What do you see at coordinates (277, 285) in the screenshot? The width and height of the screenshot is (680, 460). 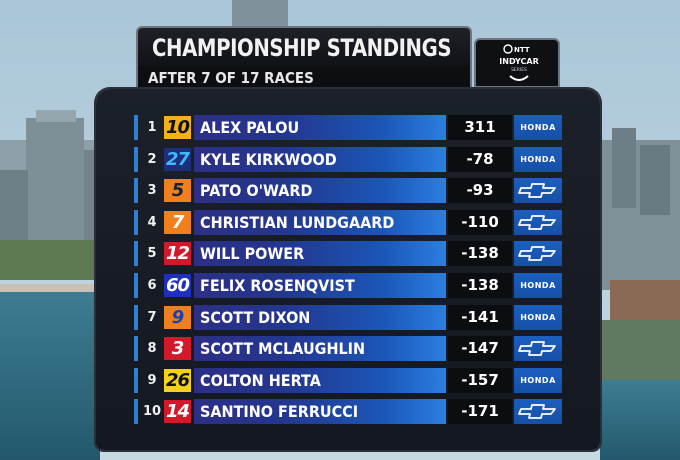 I see `driver-name: FELIX ROSENQVIST` at bounding box center [277, 285].